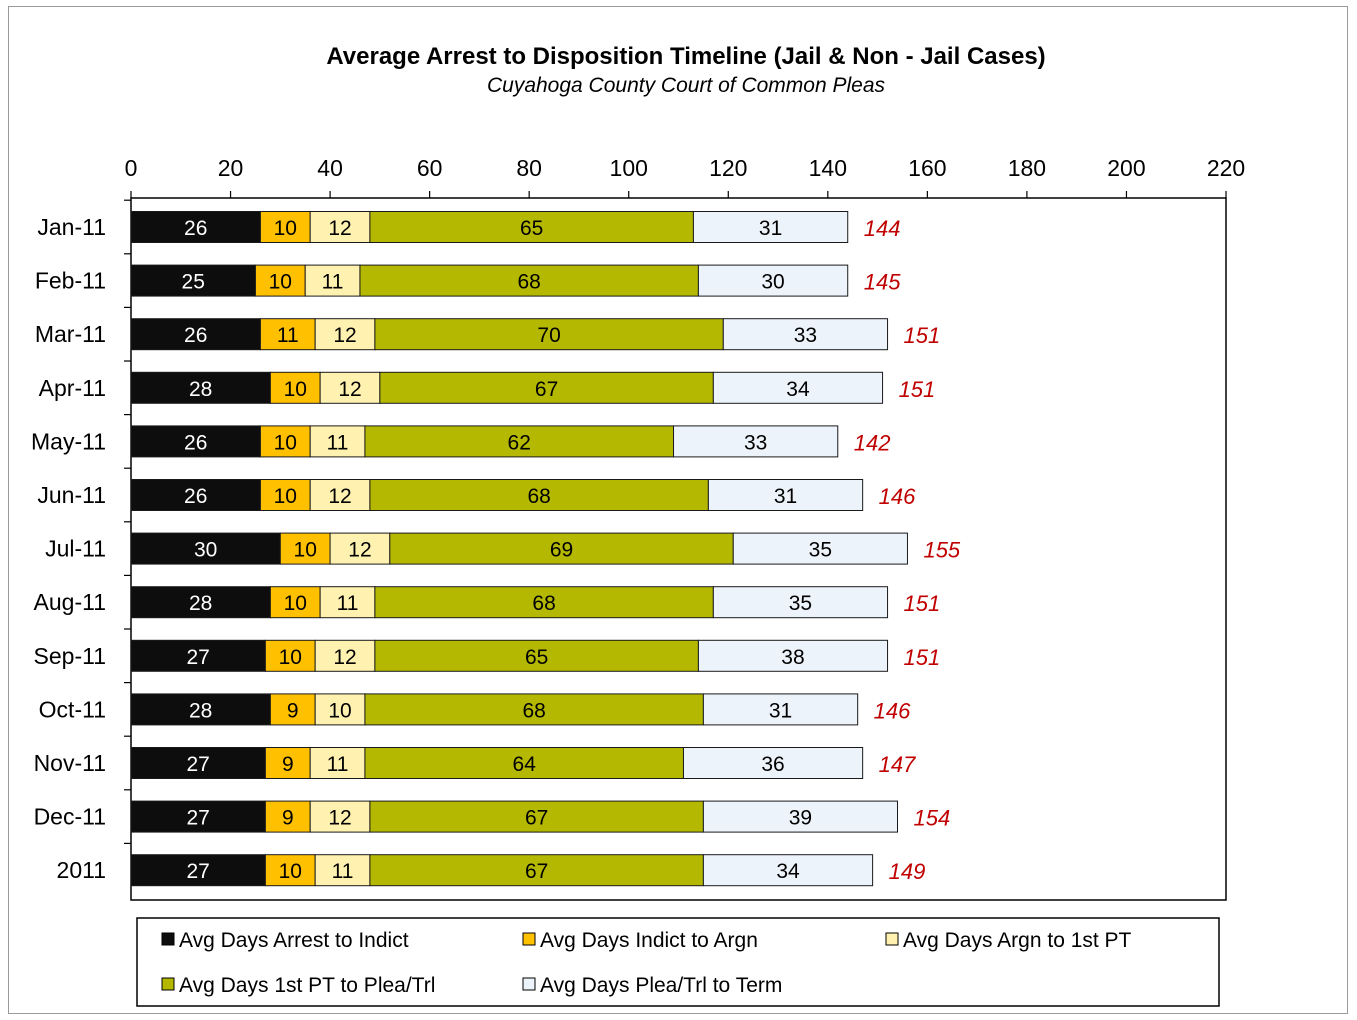 Image resolution: width=1357 pixels, height=1020 pixels. Describe the element at coordinates (200, 389) in the screenshot. I see `bar-segment-label: 28` at that location.